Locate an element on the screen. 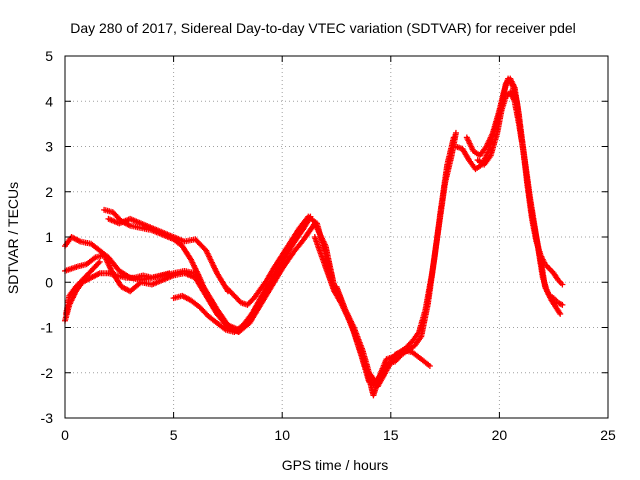 The height and width of the screenshot is (480, 640). y-tick-label: 3 is located at coordinates (49, 147).